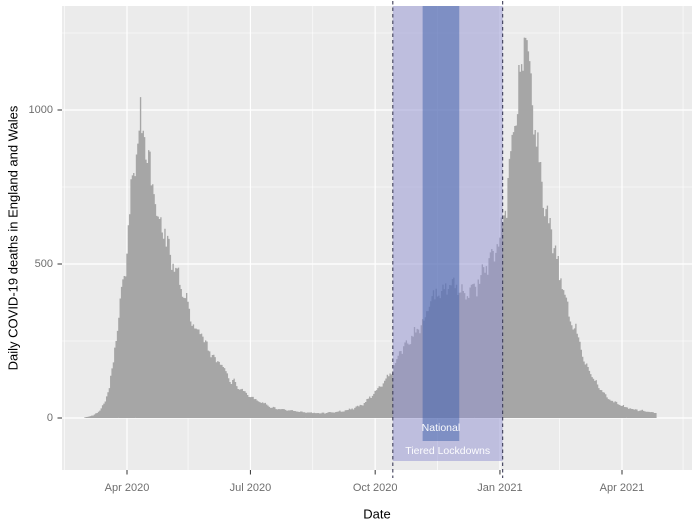 This screenshot has height=531, width=696. I want to click on x-tick-label: Oct 2020, so click(375, 488).